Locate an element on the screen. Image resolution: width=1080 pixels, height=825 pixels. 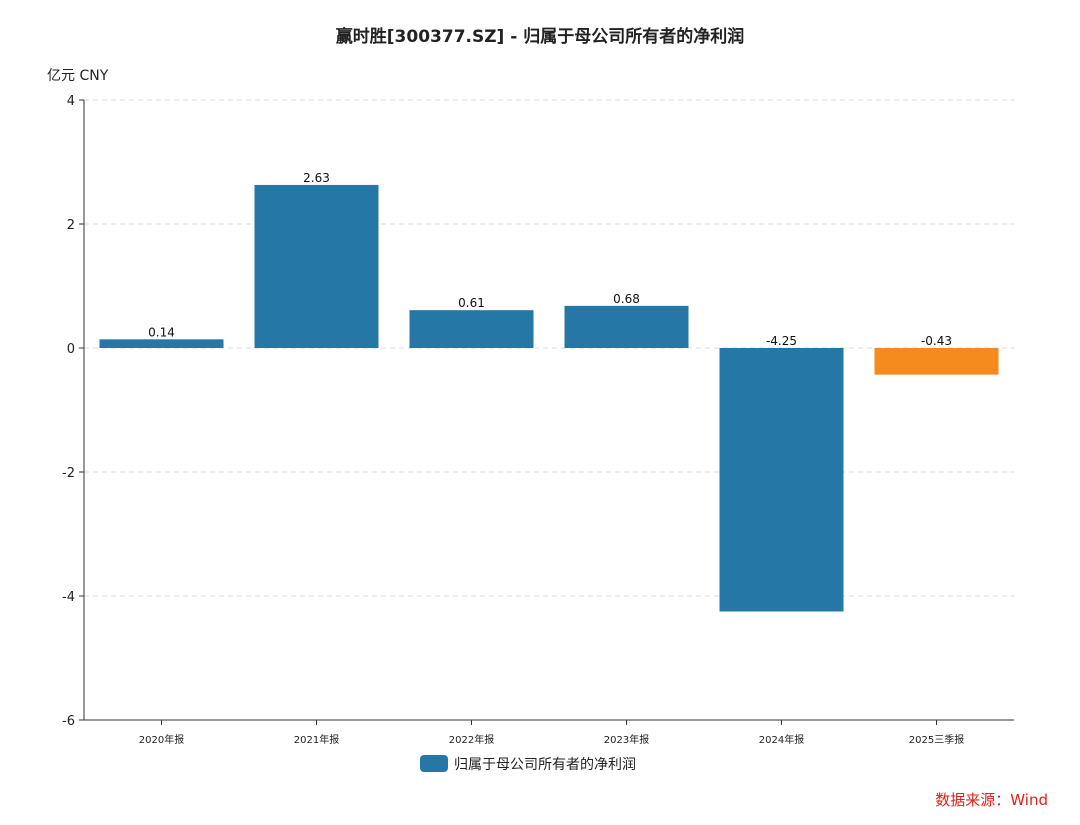
x-tick-label: 2020年报 is located at coordinates (161, 739).